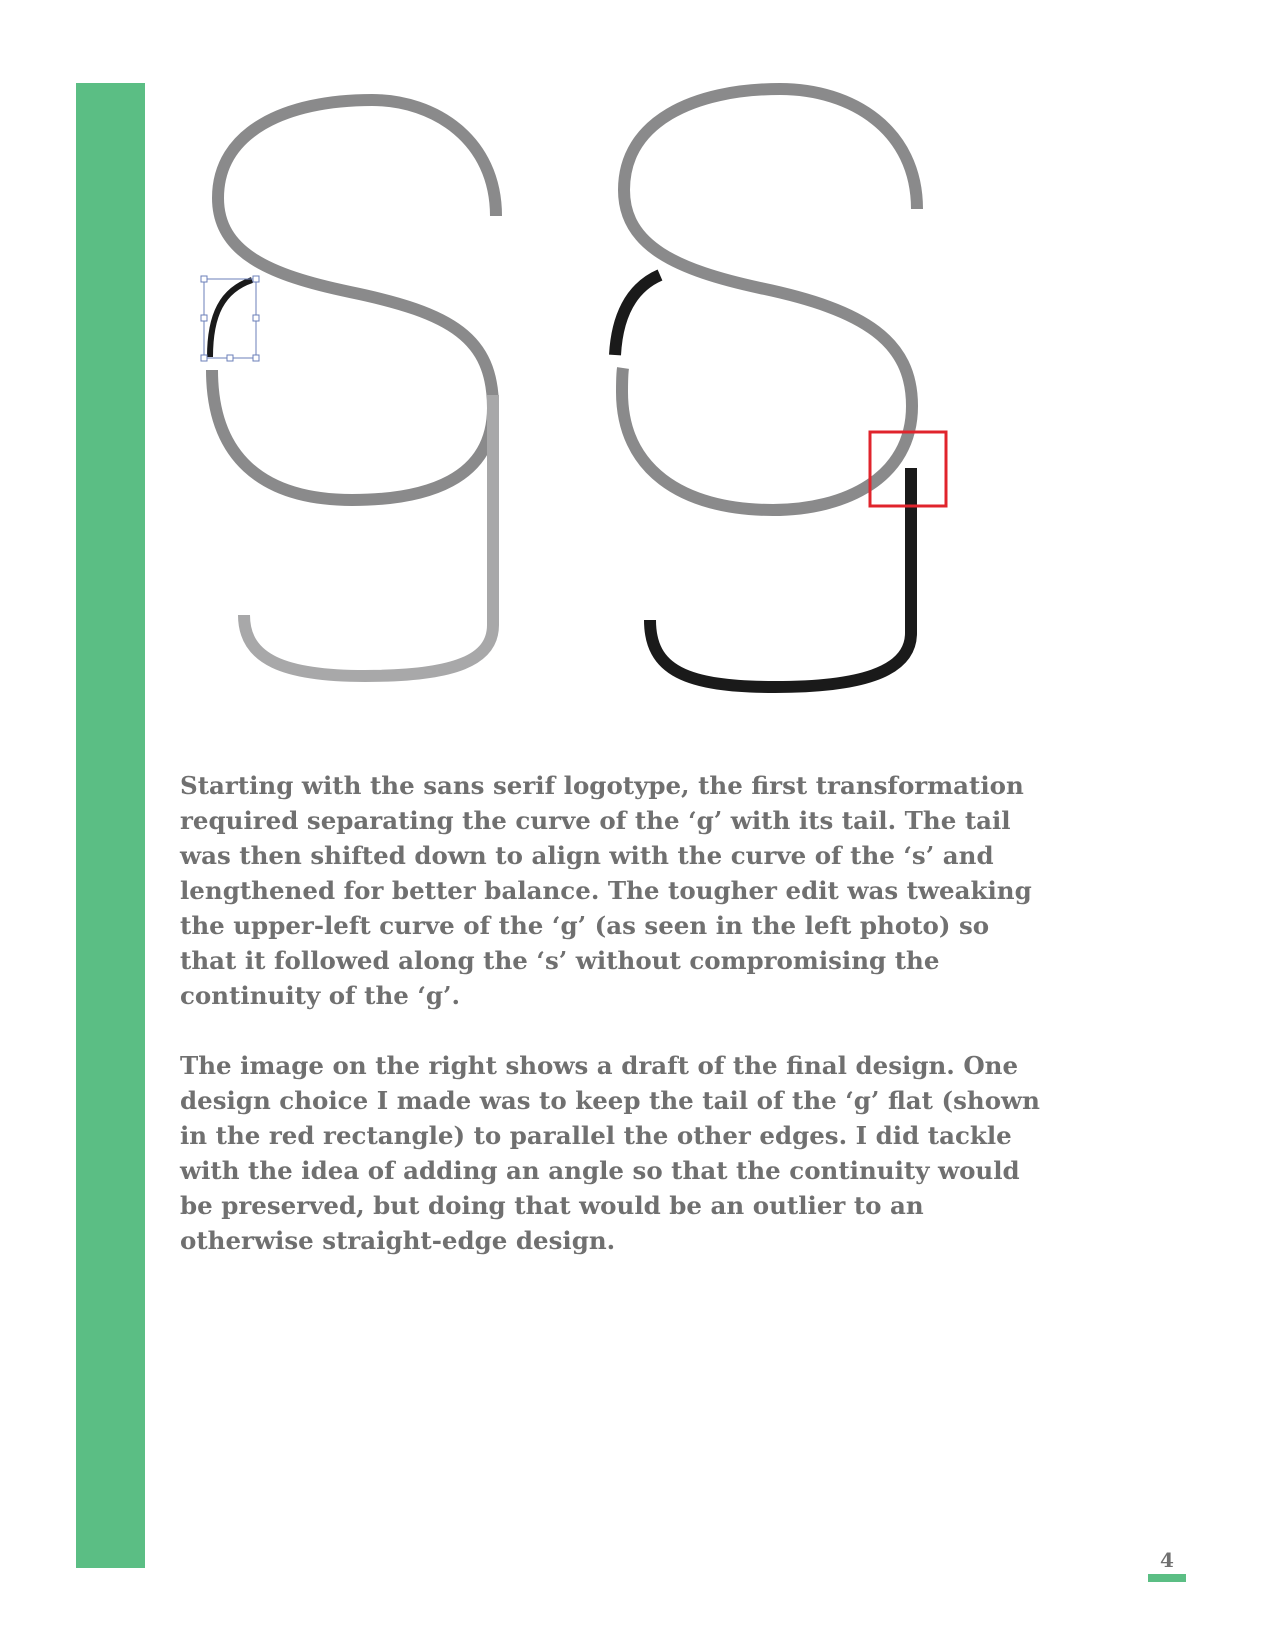  Describe the element at coordinates (769, 299) in the screenshot. I see `right-s-stroke` at that location.